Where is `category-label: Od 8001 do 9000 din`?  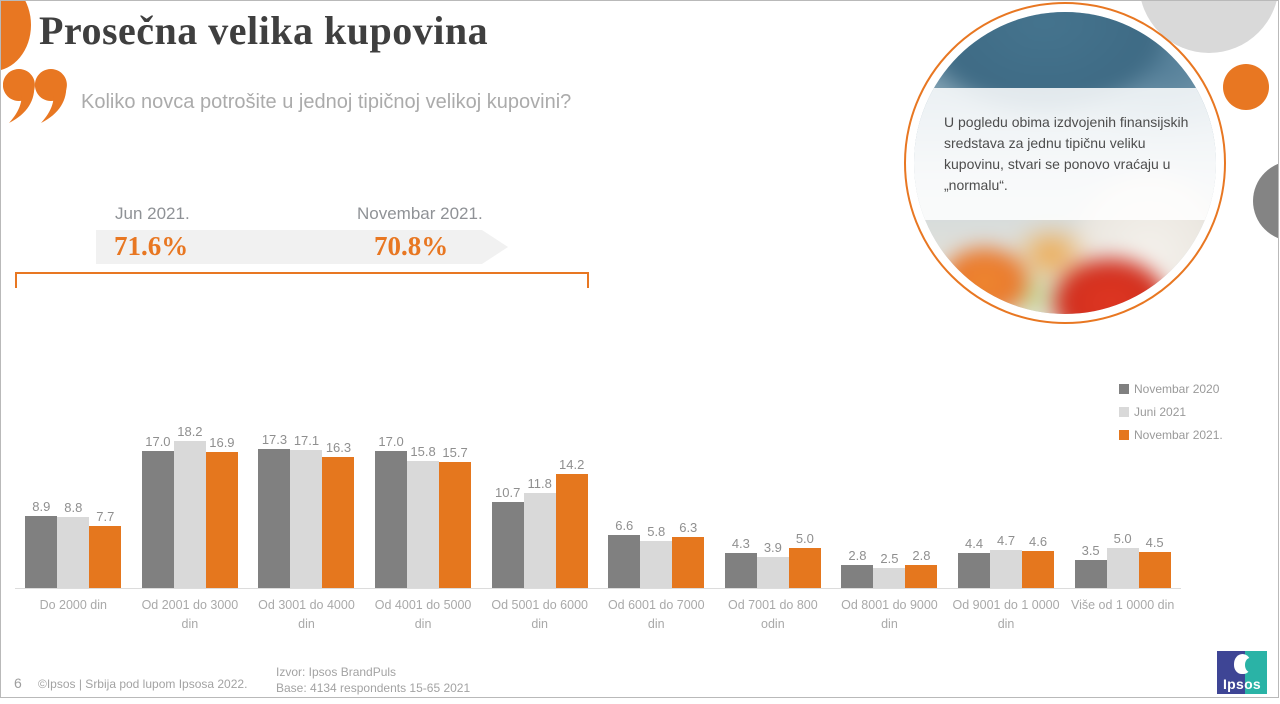
category-label: Od 8001 do 9000 din is located at coordinates (889, 614).